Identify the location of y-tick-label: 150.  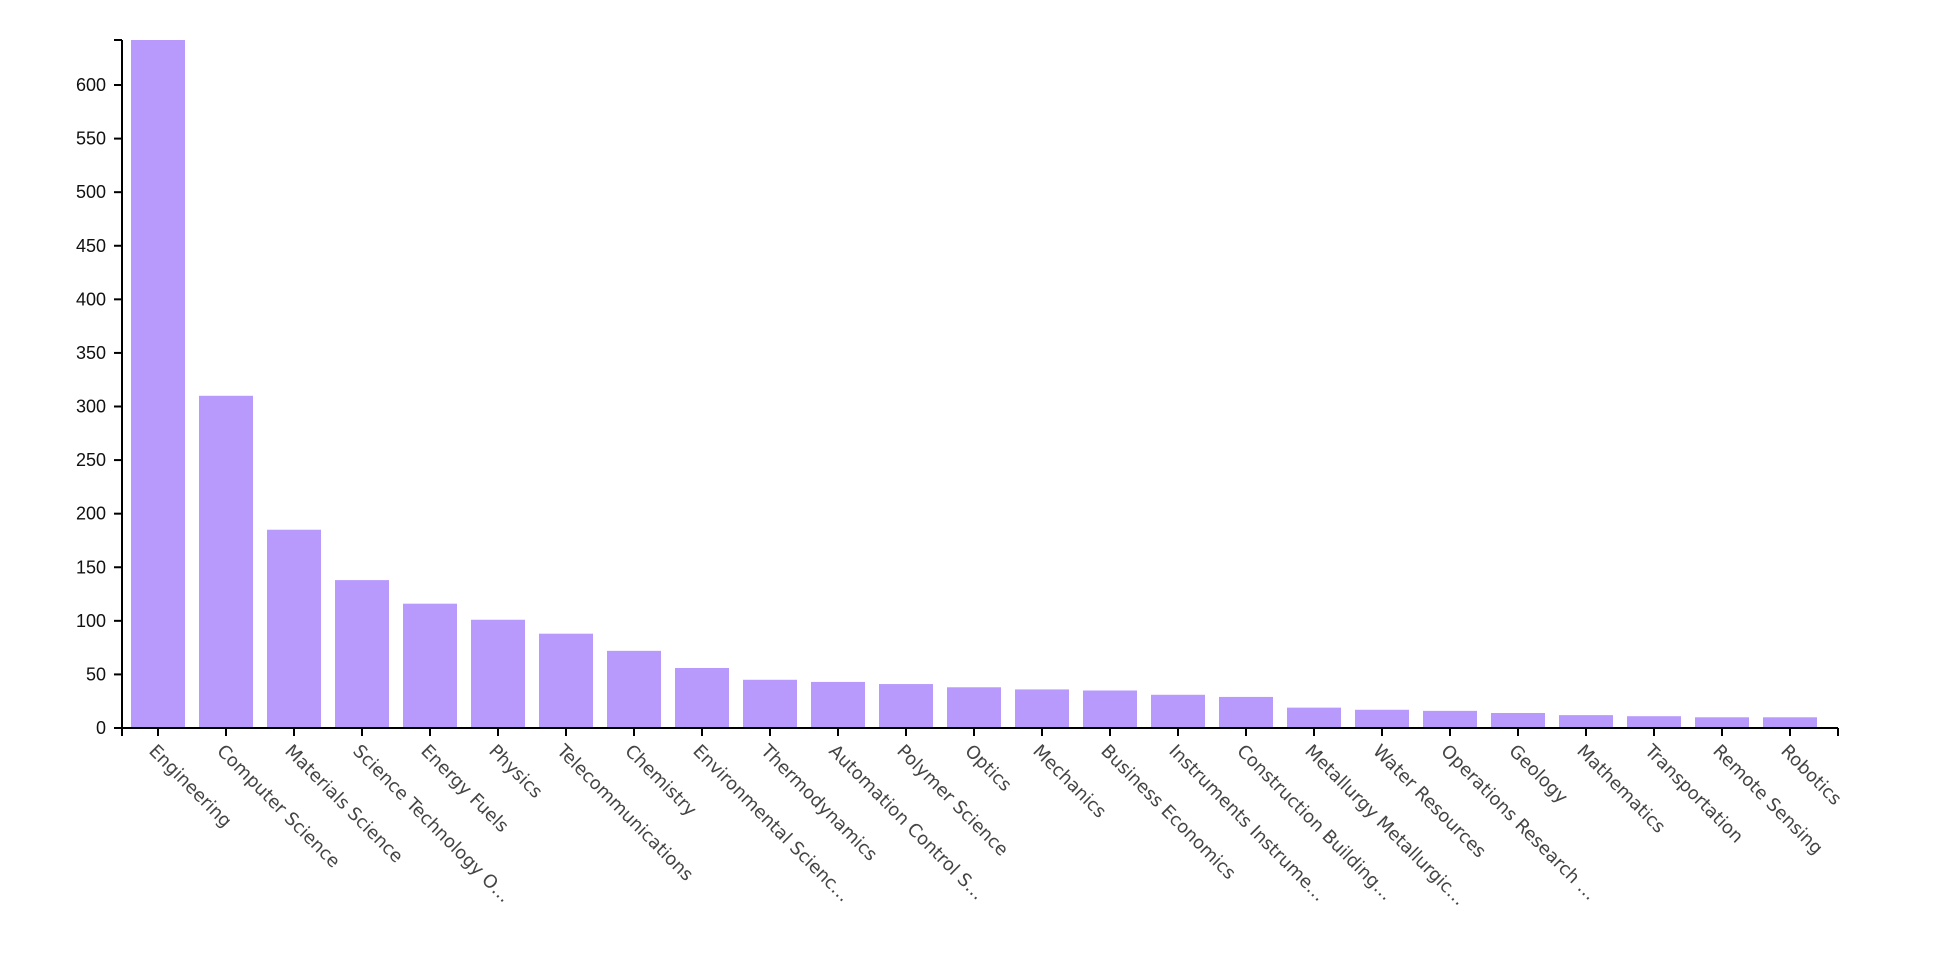
(91, 567).